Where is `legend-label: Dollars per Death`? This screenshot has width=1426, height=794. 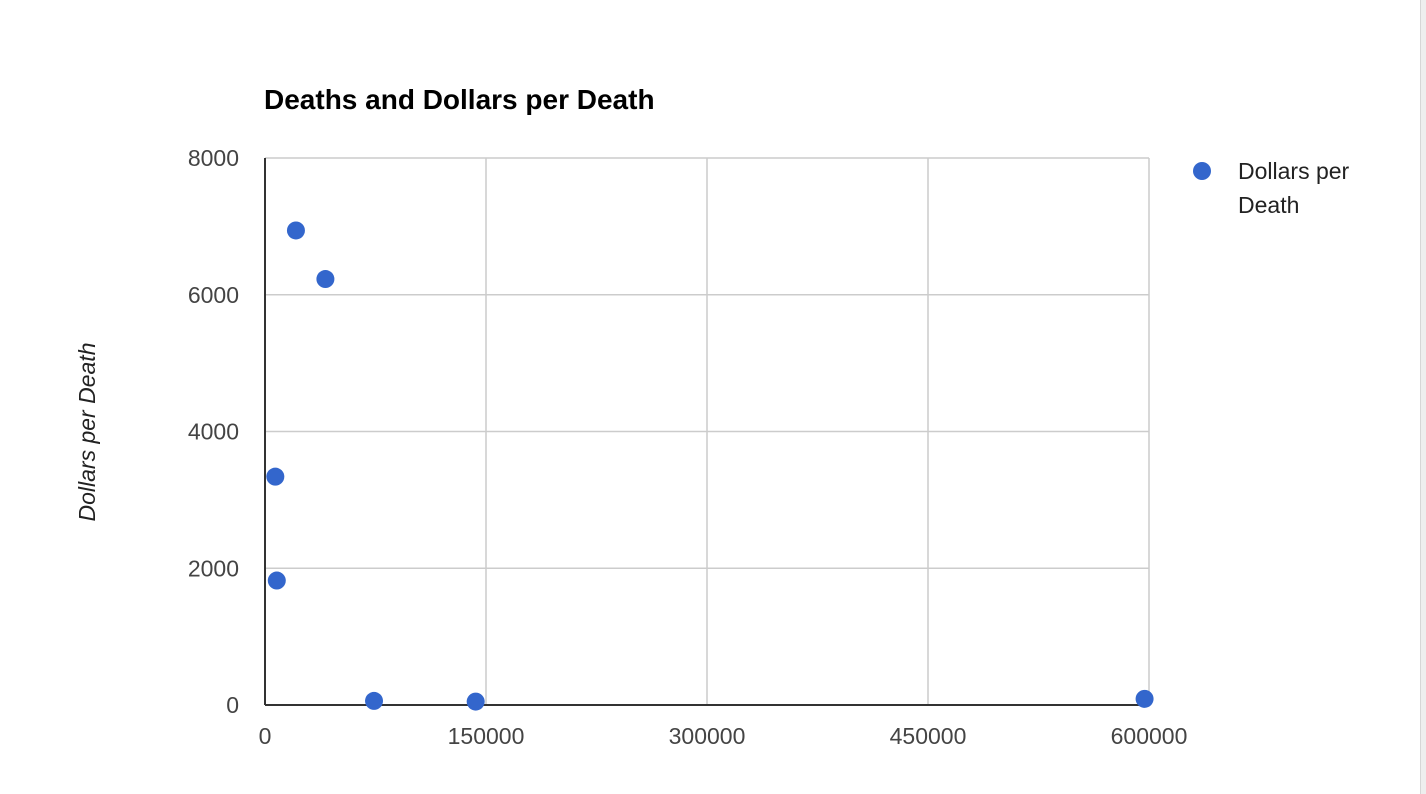
legend-label: Dollars per Death is located at coordinates (1294, 188).